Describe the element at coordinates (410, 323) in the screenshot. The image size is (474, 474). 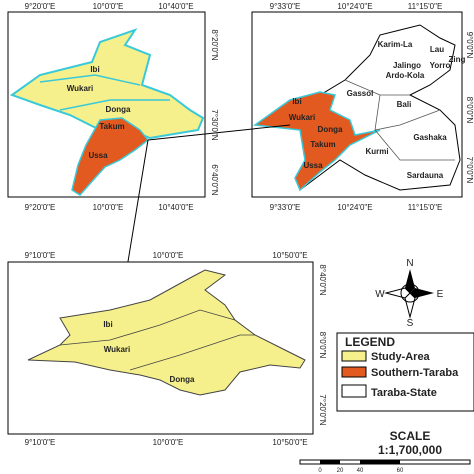
I see `compass-south: S` at that location.